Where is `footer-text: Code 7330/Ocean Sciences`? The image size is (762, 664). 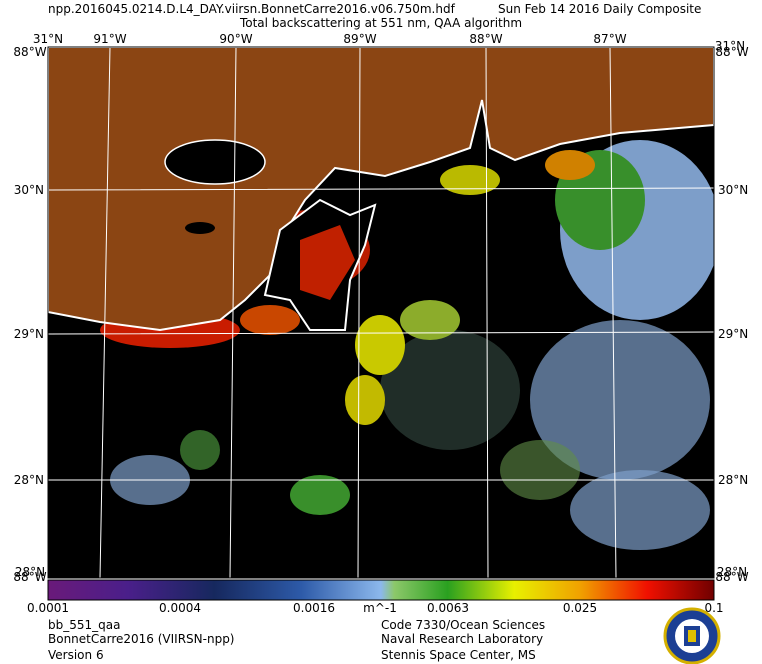 footer-text: Code 7330/Ocean Sciences is located at coordinates (463, 625).